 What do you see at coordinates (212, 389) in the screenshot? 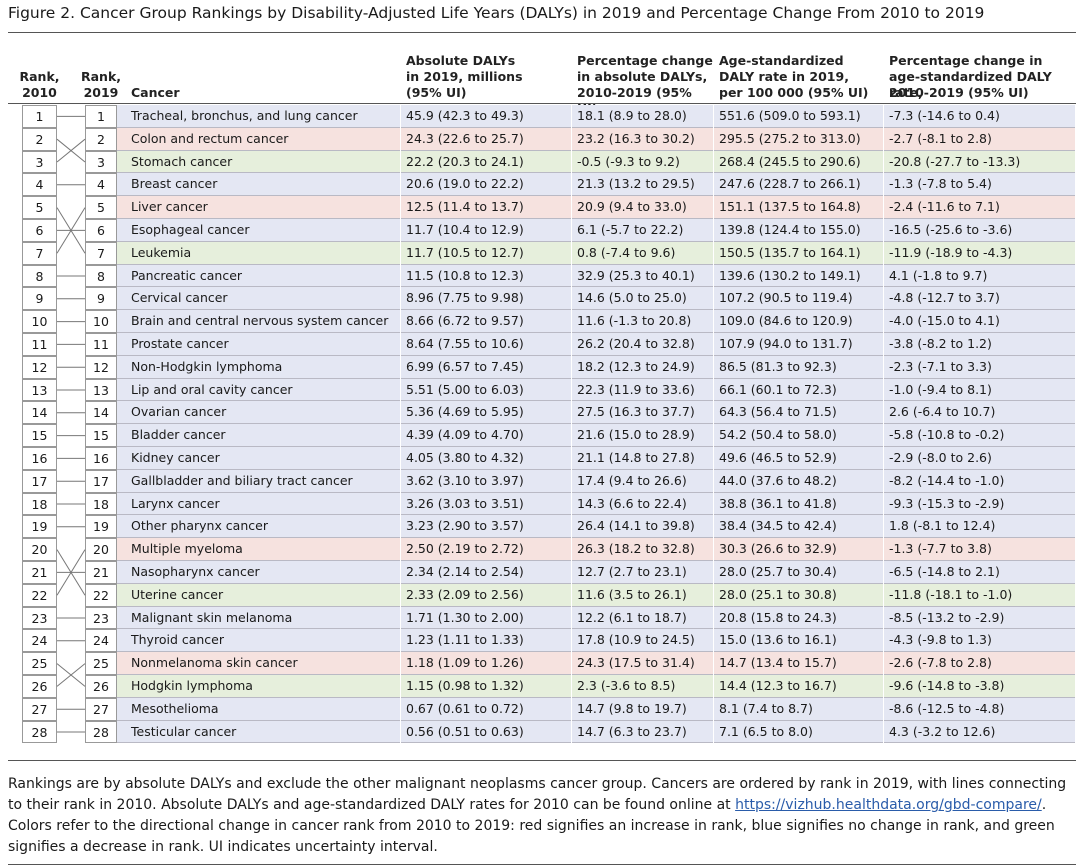
I see `table-cell: Lip and oral cavity cancer` at bounding box center [212, 389].